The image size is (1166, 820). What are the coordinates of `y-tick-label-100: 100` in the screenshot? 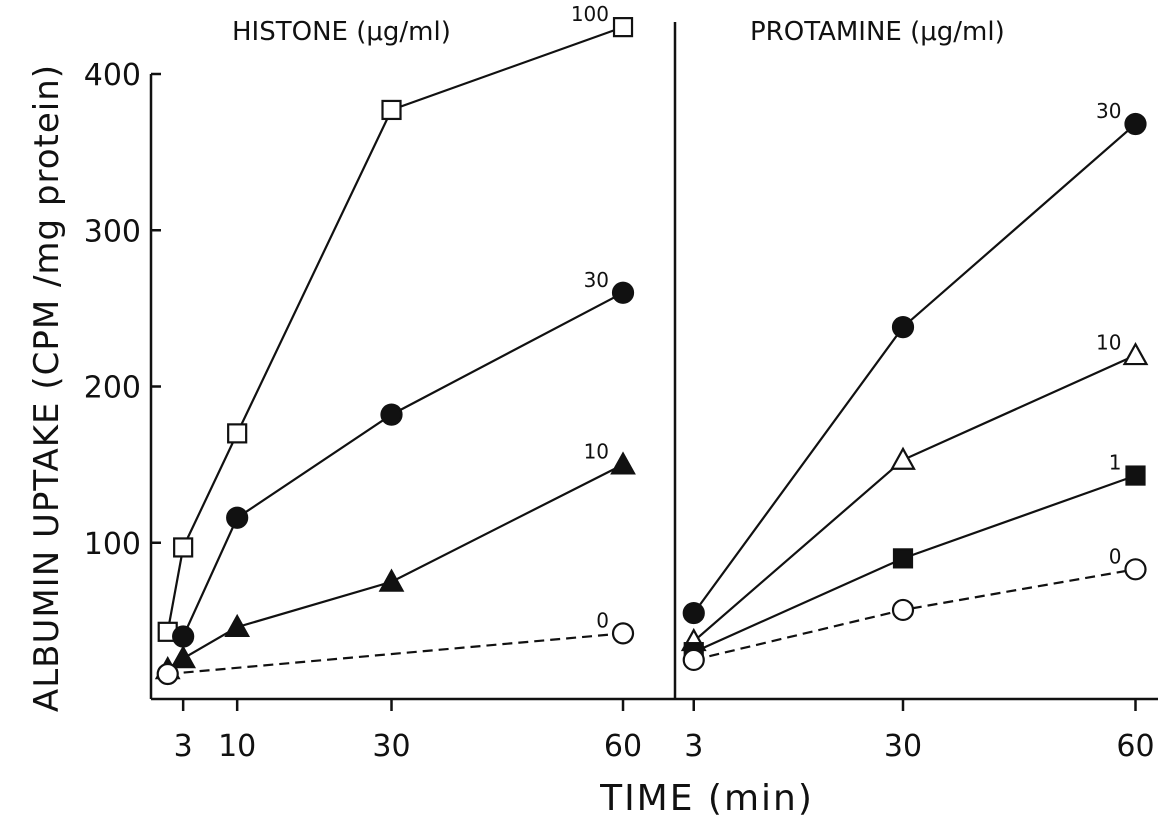 It's located at (112, 544).